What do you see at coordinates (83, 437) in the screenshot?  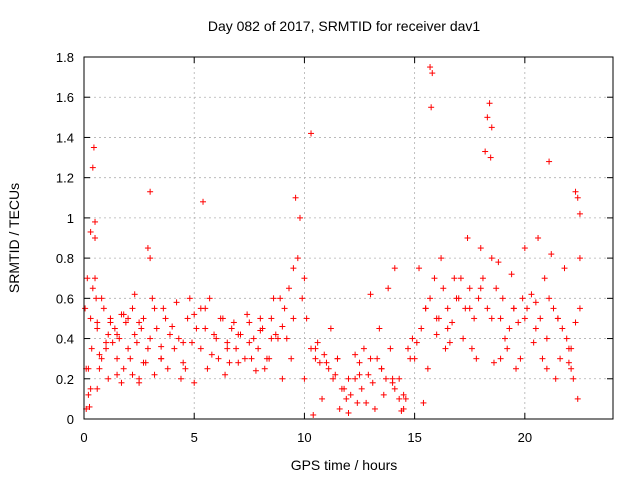 I see `x-tick-label: 0` at bounding box center [83, 437].